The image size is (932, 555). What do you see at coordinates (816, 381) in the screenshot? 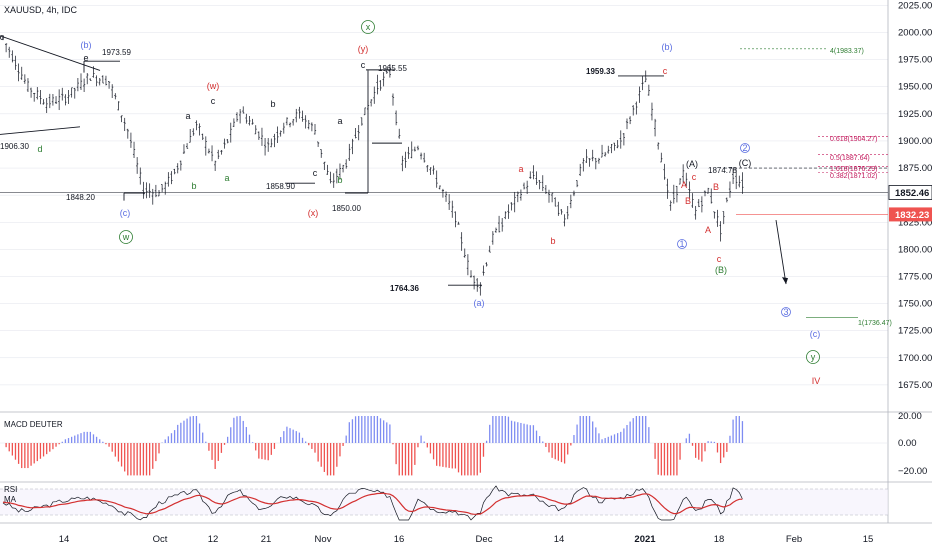
I see `svg-text: IV` at bounding box center [816, 381].